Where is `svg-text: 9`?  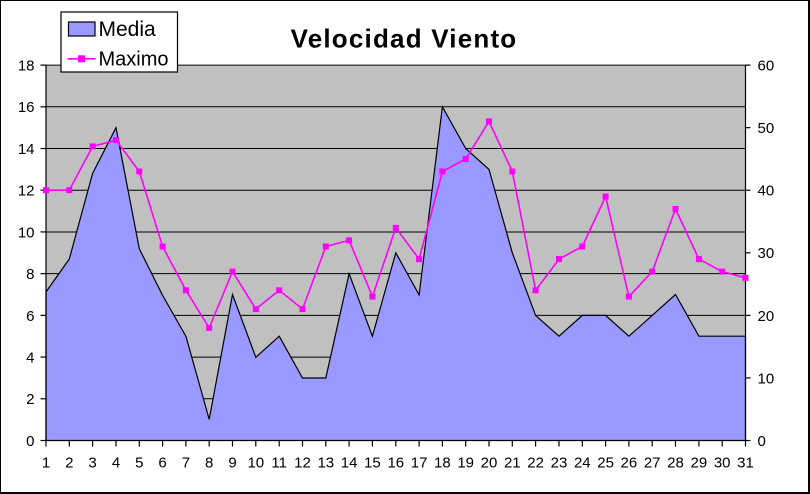
svg-text: 9 is located at coordinates (232, 463).